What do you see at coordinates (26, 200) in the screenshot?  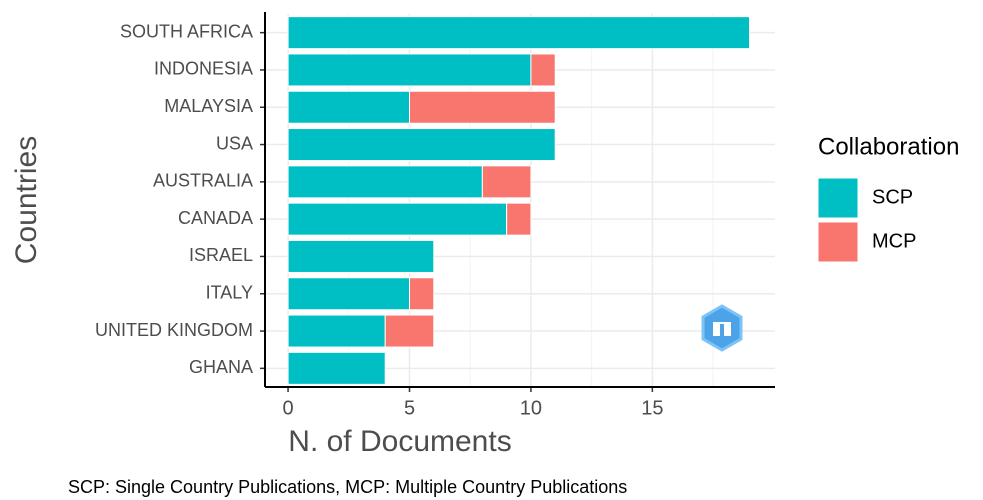 I see `y-axis-label: Countries` at bounding box center [26, 200].